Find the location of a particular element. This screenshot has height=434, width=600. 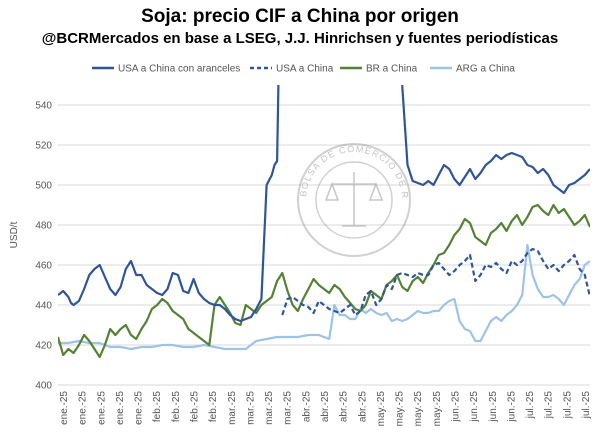

legend-label: USA a China con aranceles is located at coordinates (179, 69).